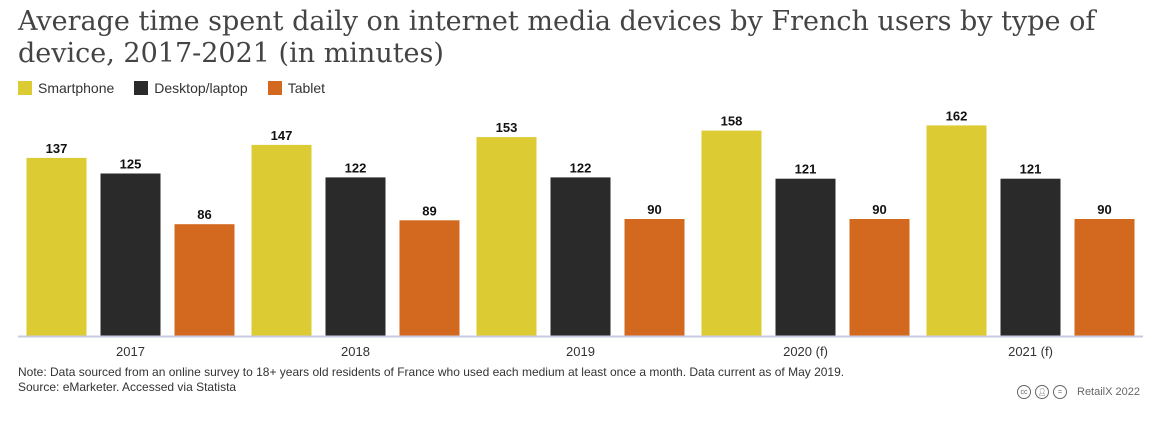  What do you see at coordinates (429, 210) in the screenshot?
I see `data-label: 89` at bounding box center [429, 210].